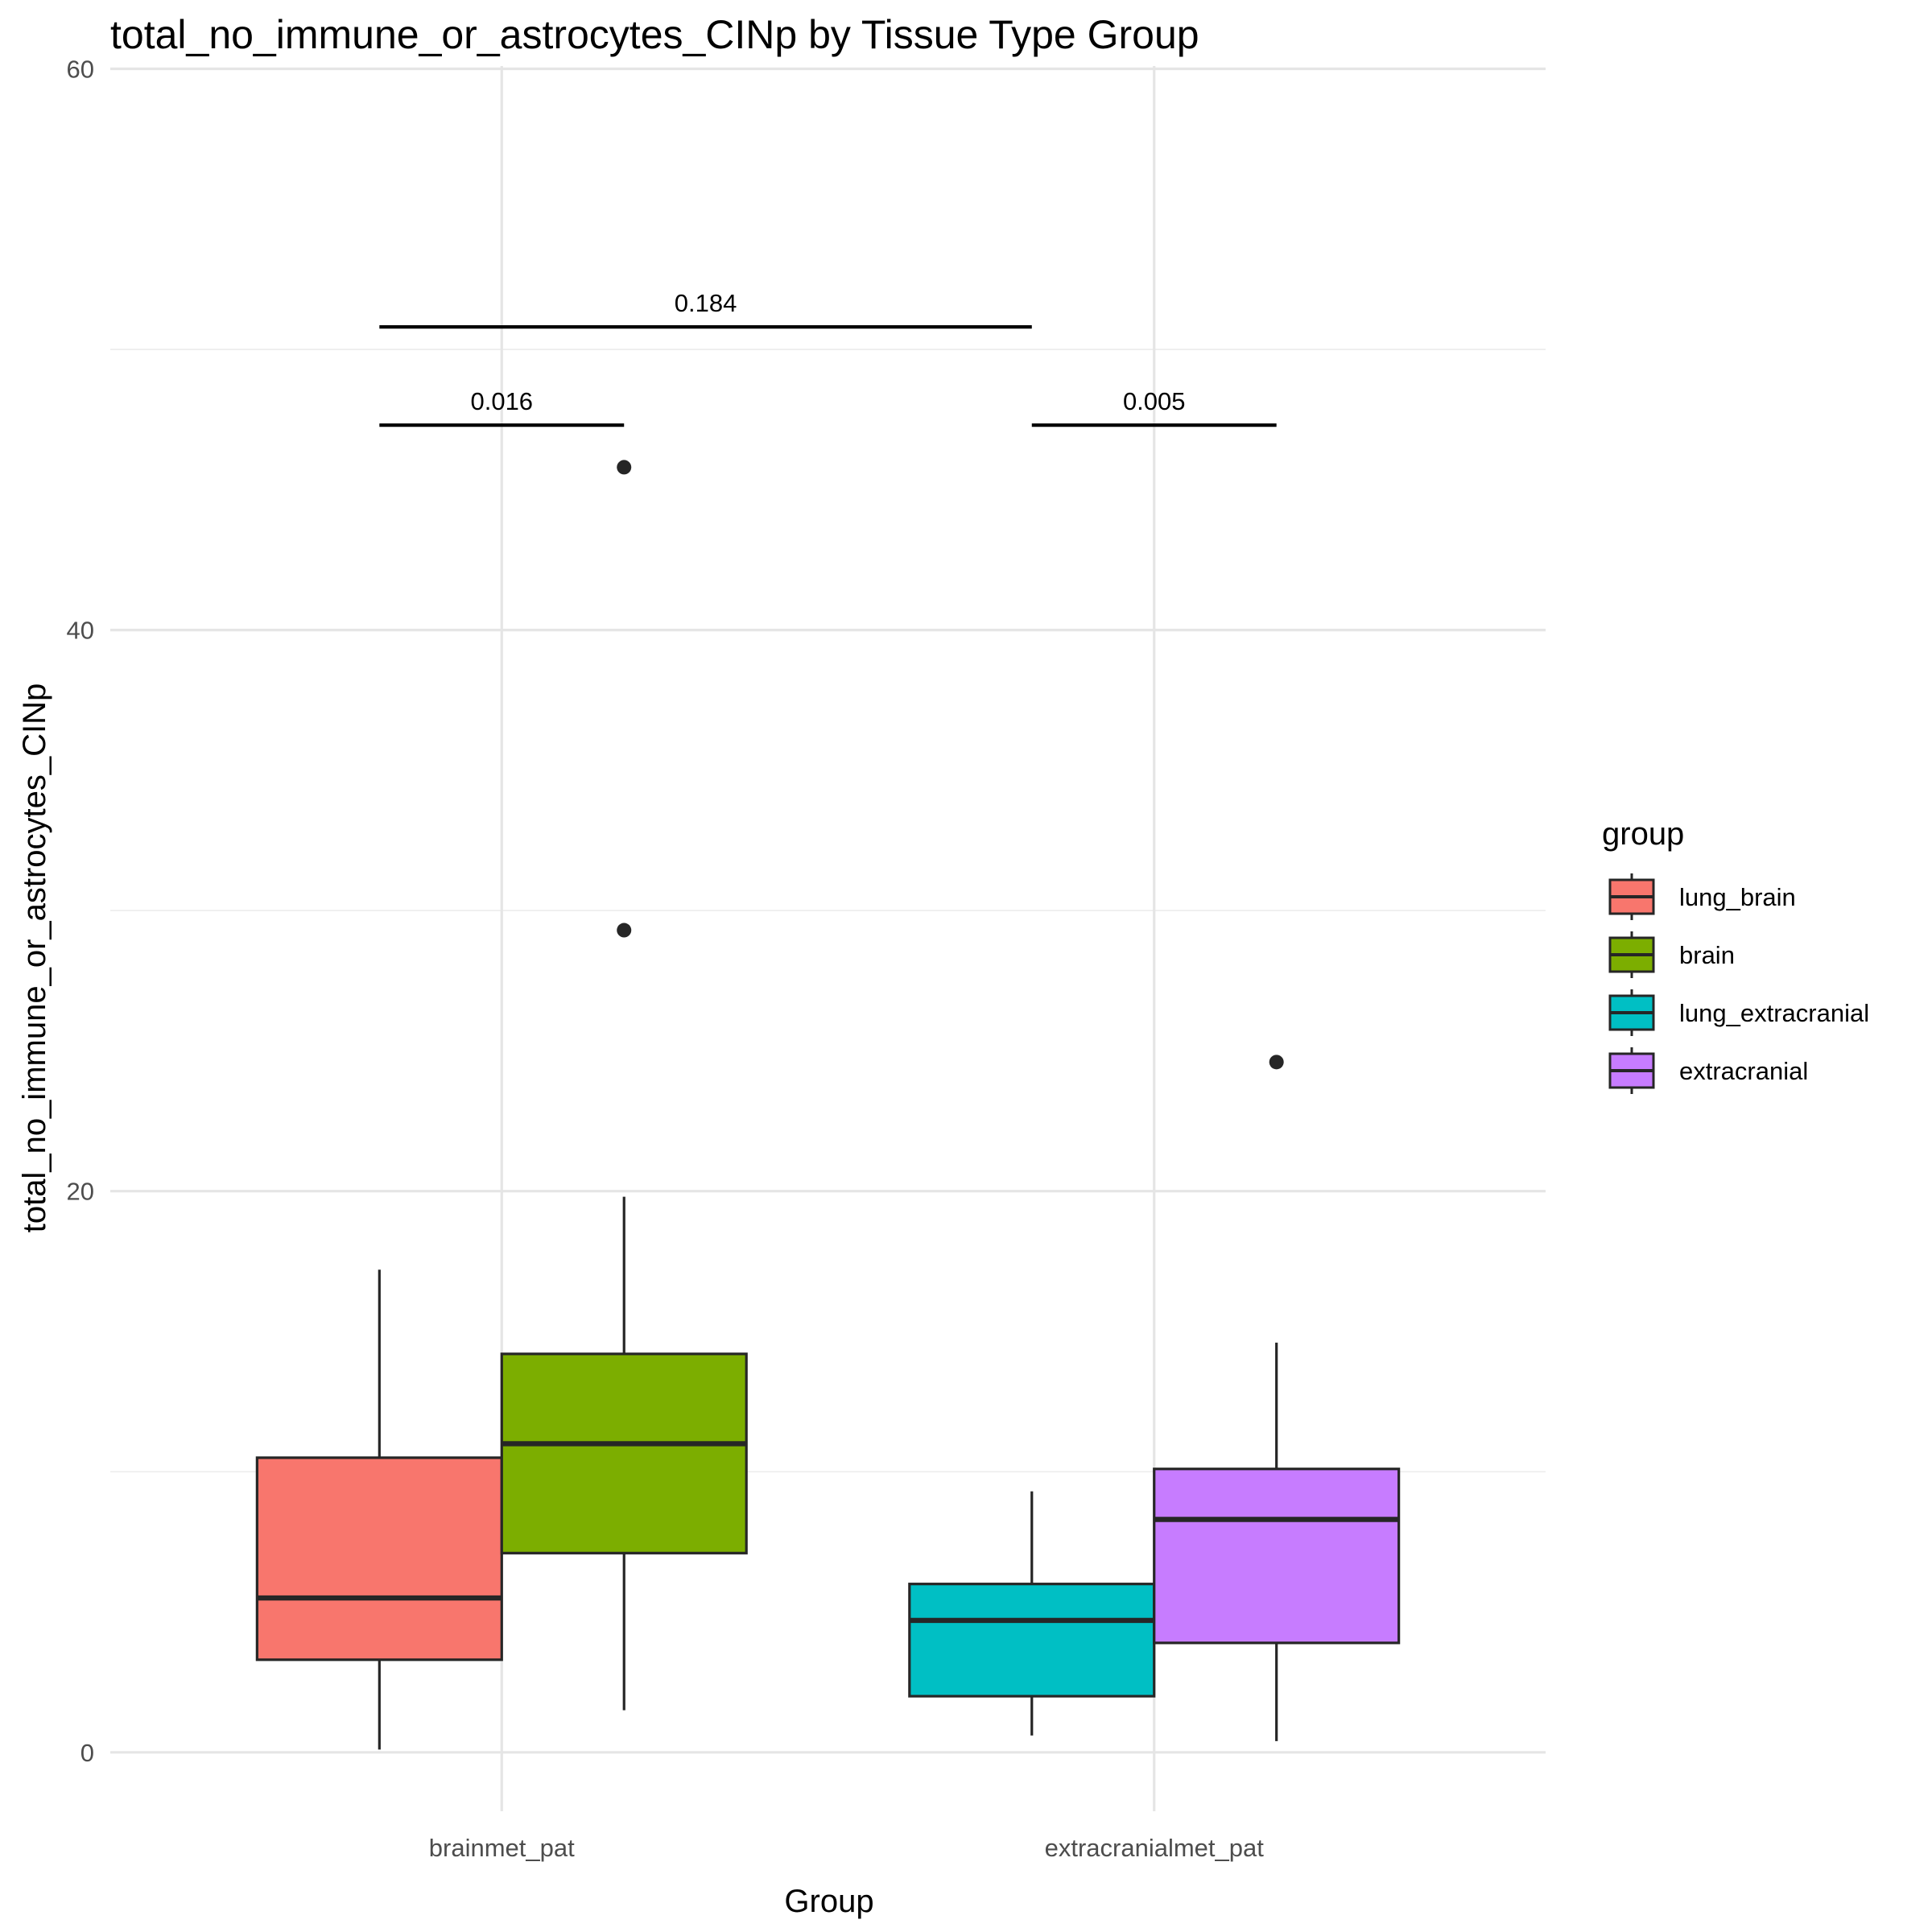 Image resolution: width=1932 pixels, height=1932 pixels. Describe the element at coordinates (1743, 1071) in the screenshot. I see `legend-label: extracranial` at that location.